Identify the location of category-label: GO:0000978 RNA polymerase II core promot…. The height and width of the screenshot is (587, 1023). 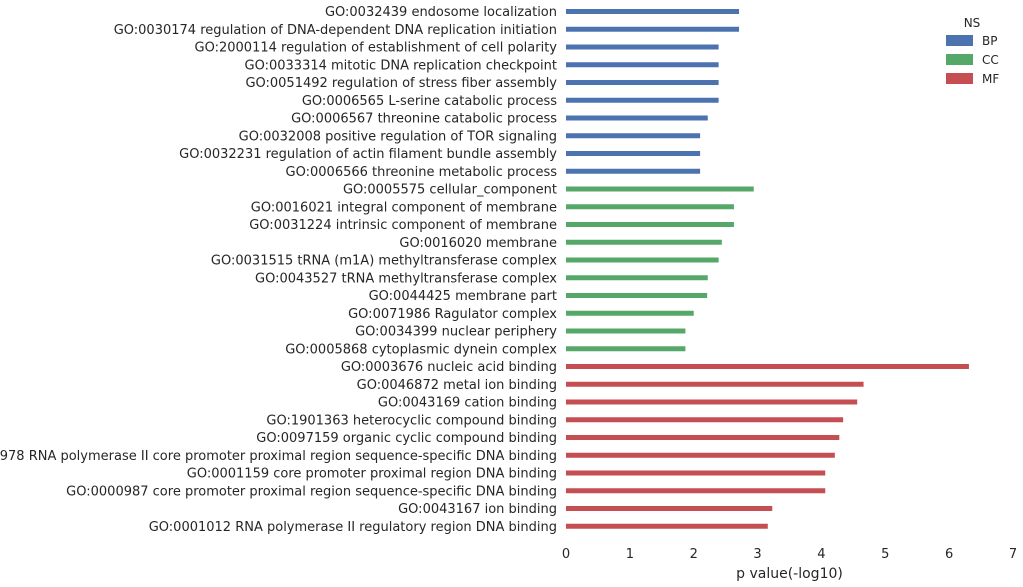
(278, 456).